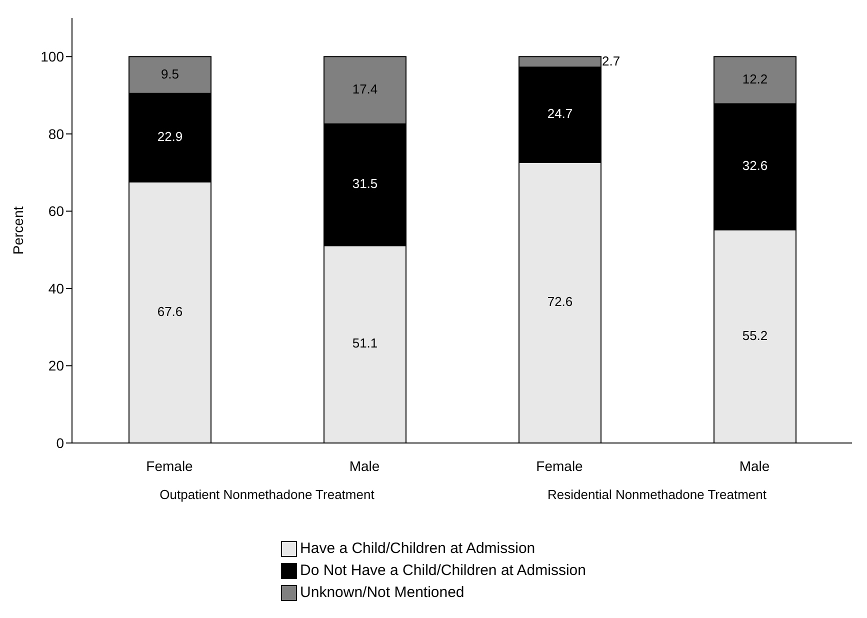  I want to click on legend-label: Do Not Have a Child/Children at Admission, so click(443, 571).